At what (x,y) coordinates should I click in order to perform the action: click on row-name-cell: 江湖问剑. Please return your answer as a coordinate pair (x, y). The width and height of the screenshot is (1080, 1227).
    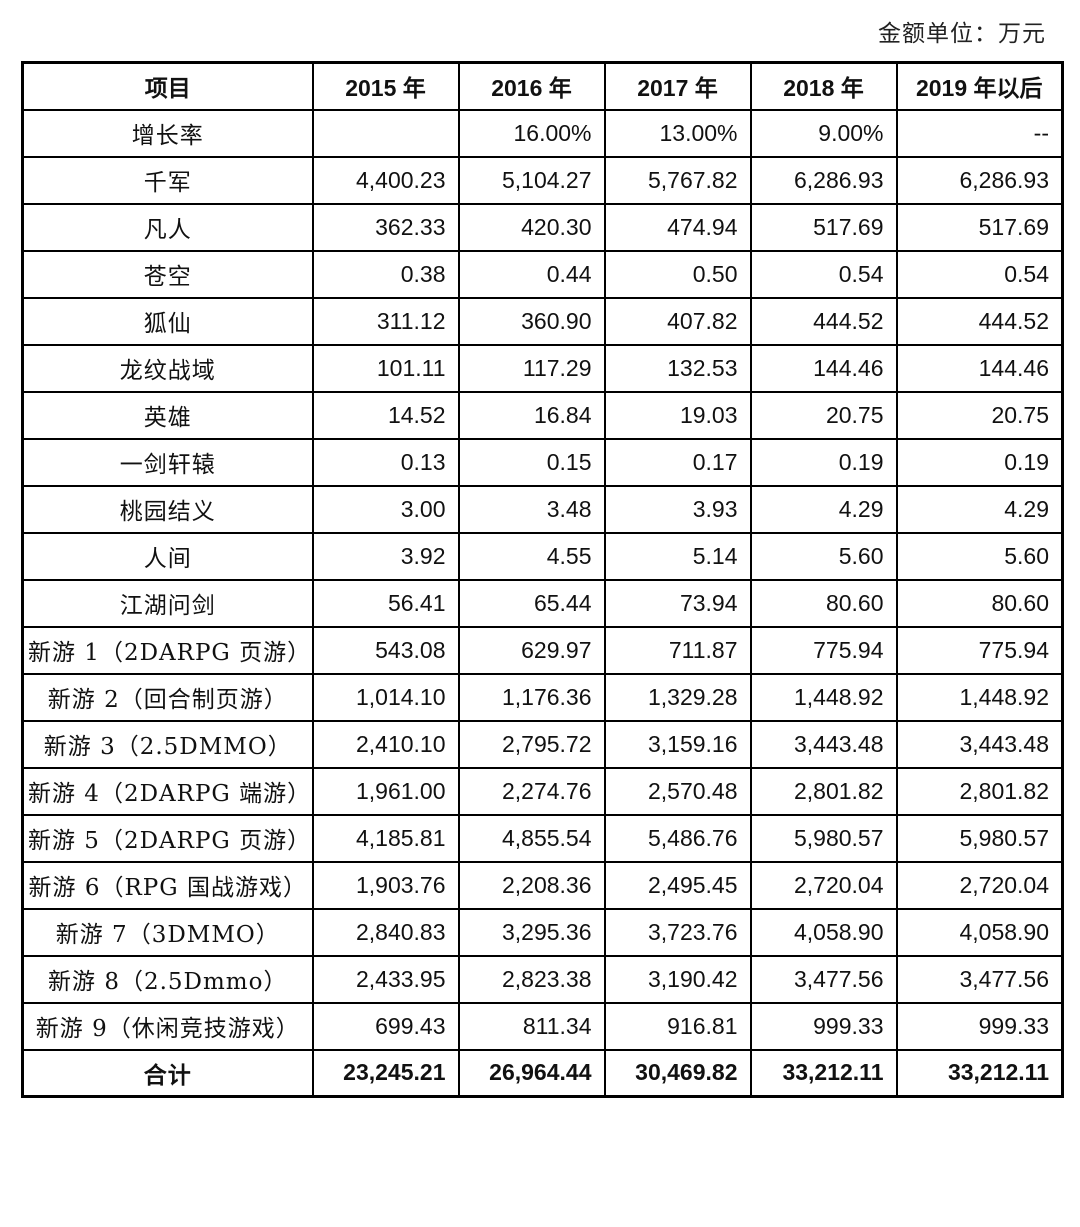
    Looking at the image, I should click on (167, 603).